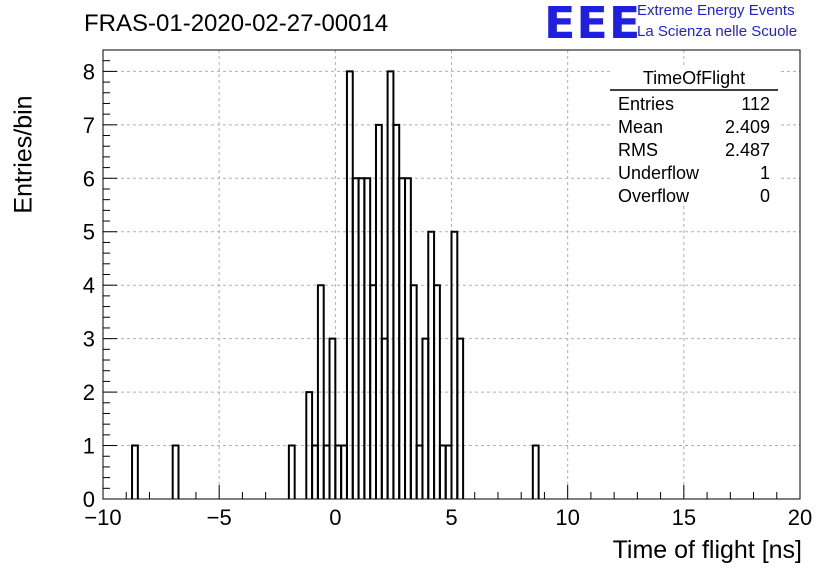  I want to click on y-tick-label: 0, so click(89, 499).